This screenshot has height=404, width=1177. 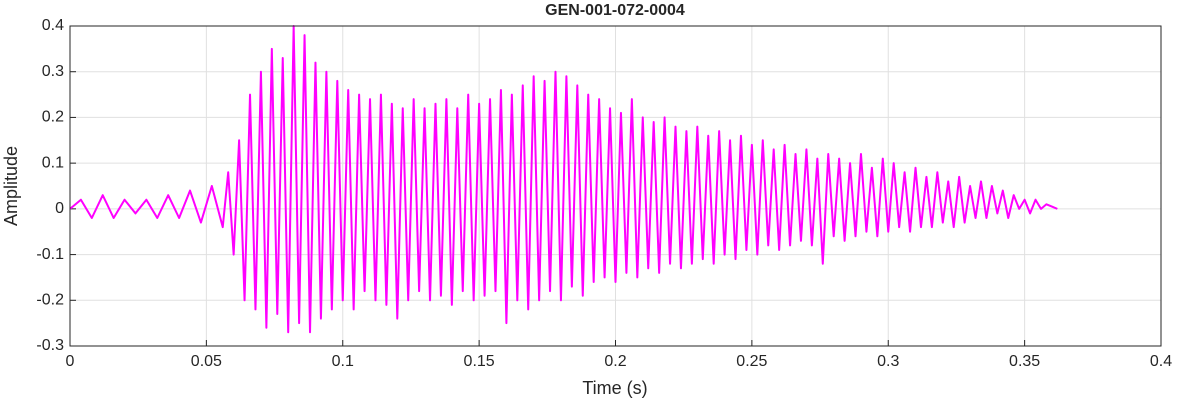 I want to click on y-tick-label: 0.4, so click(x=53, y=25).